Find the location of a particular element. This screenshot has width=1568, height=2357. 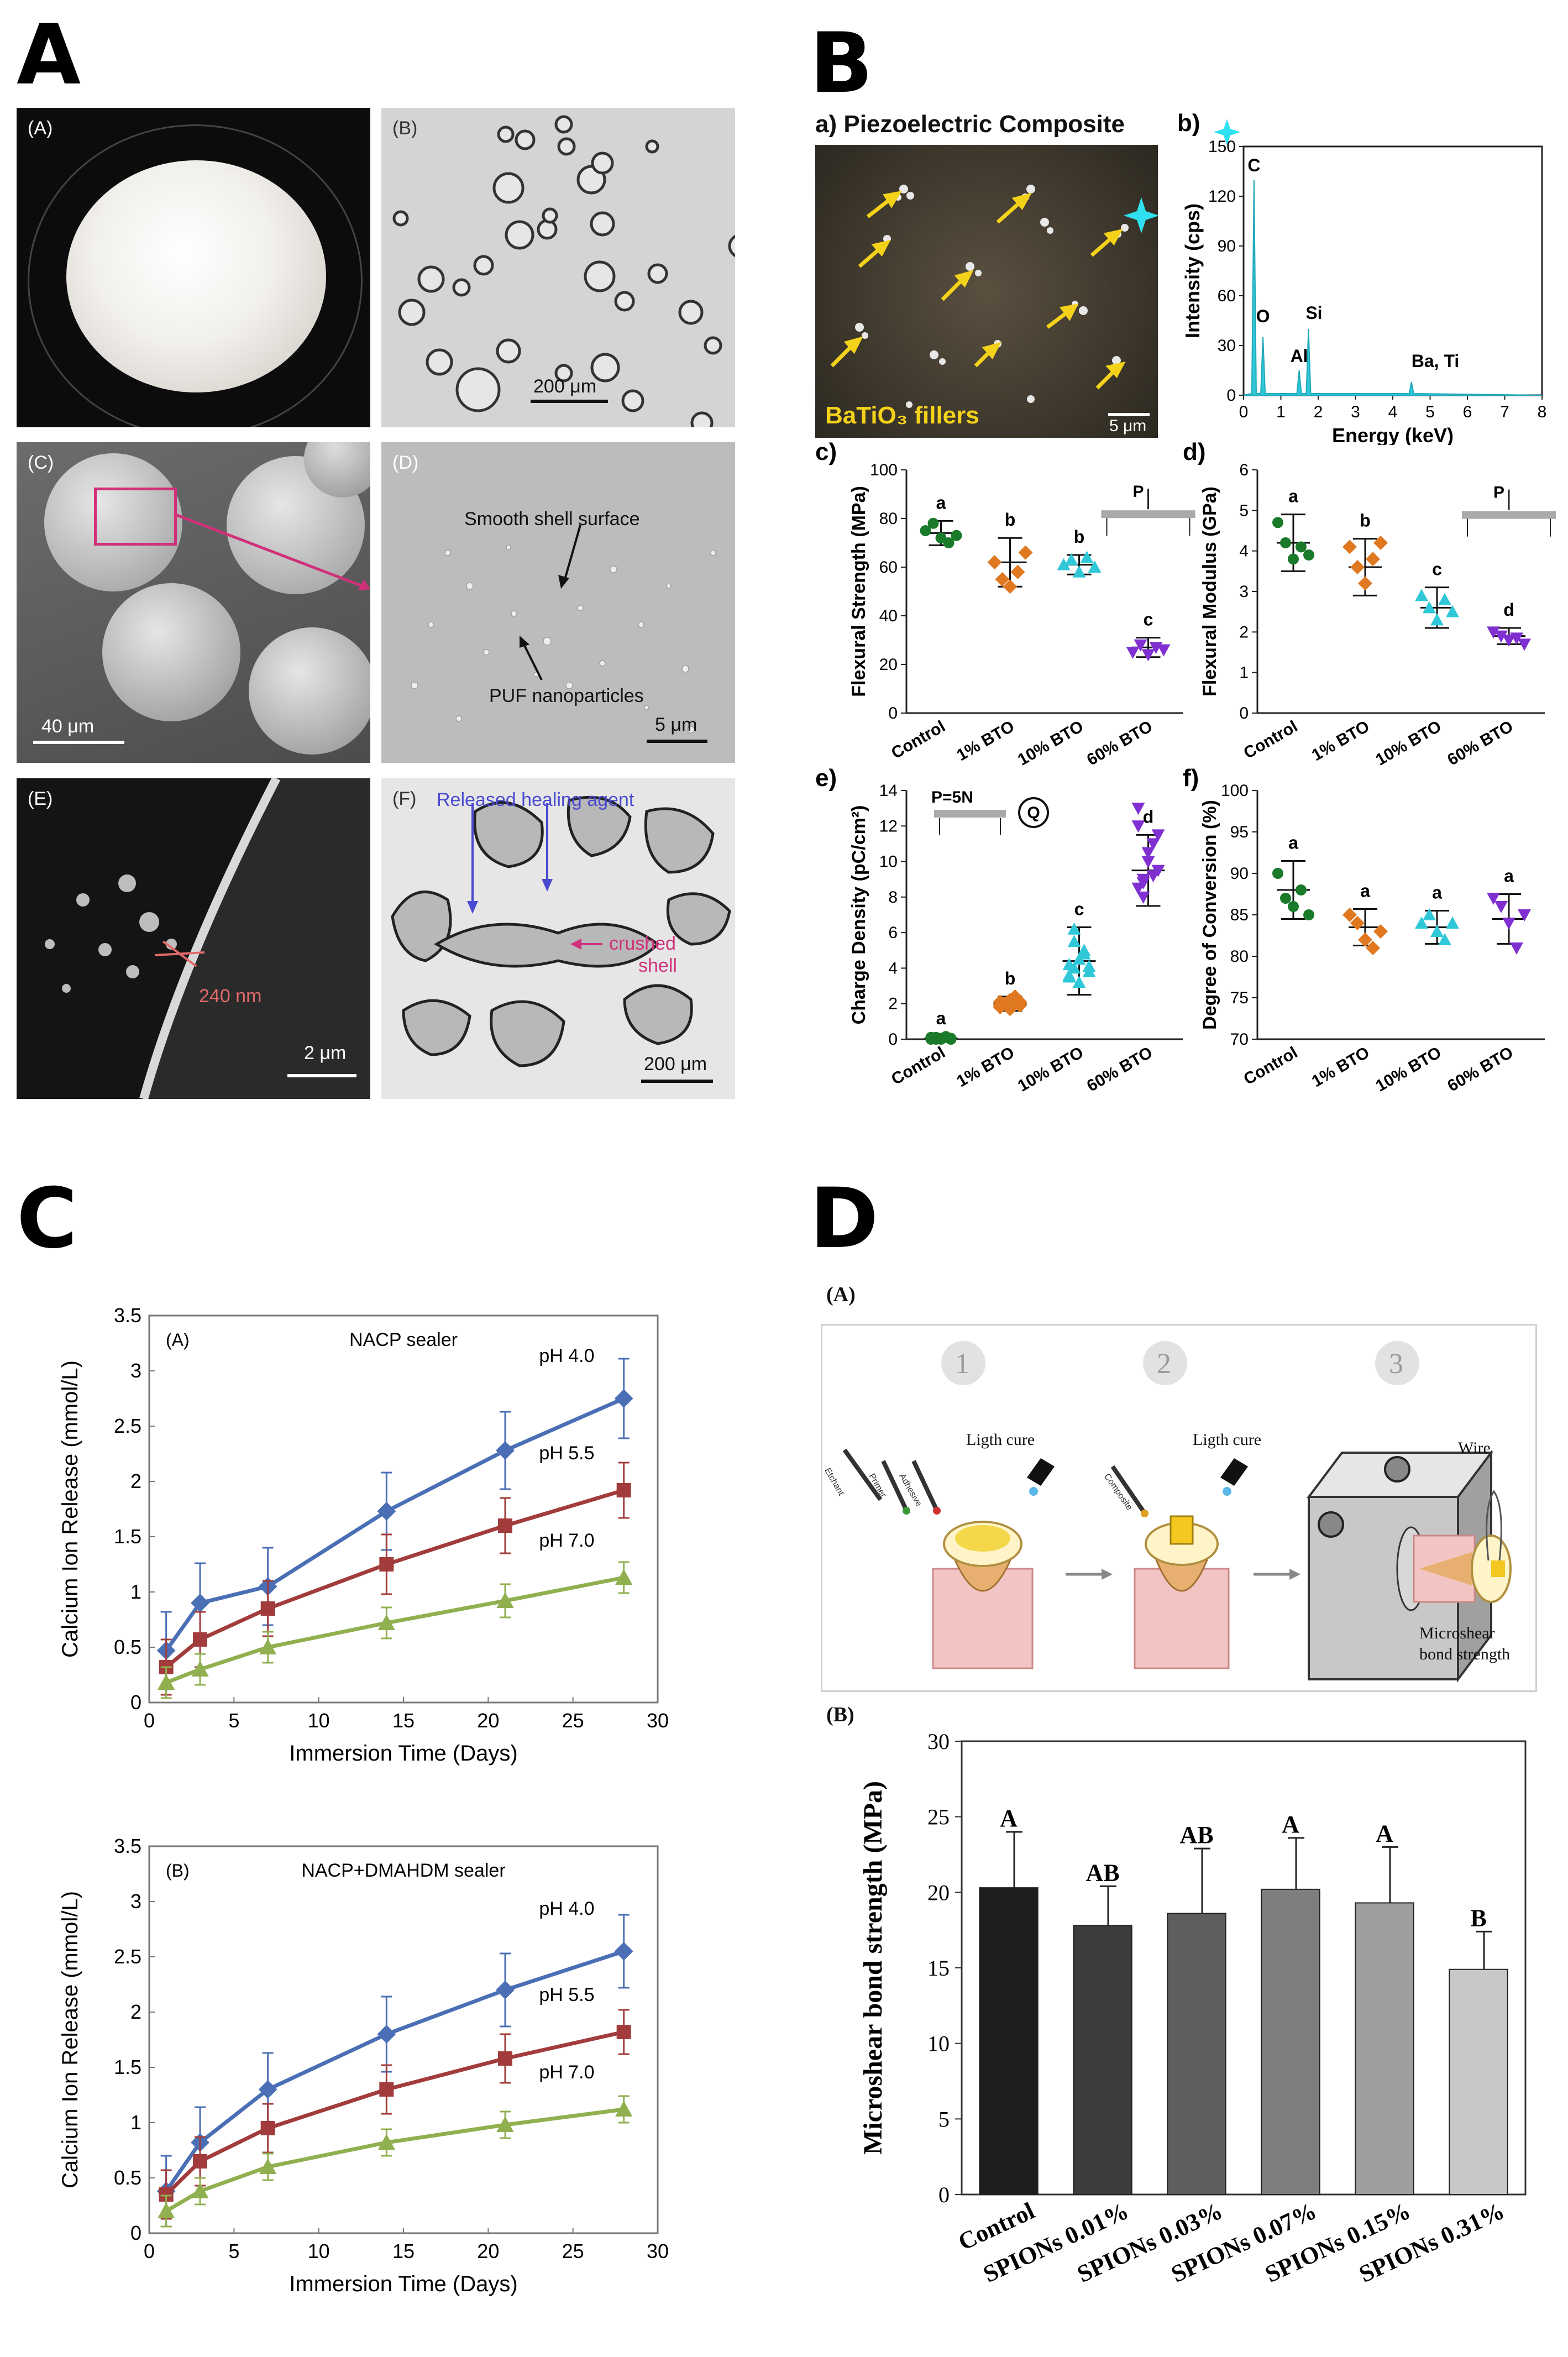

ytick-label: 0 is located at coordinates (135, 1702).